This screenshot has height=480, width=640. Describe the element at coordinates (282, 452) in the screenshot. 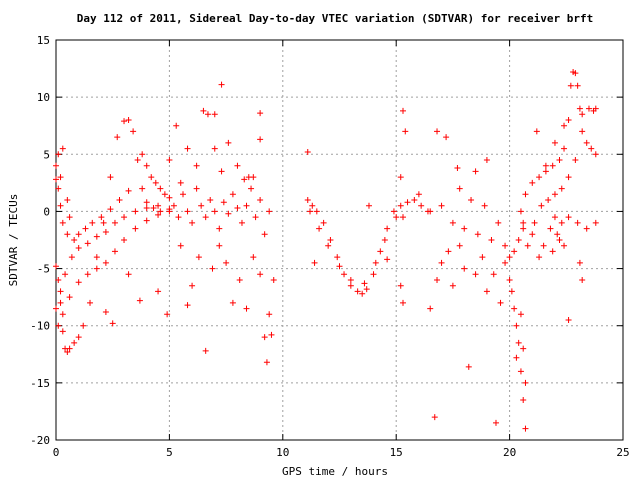

I see `x-tick-label: 10` at that location.